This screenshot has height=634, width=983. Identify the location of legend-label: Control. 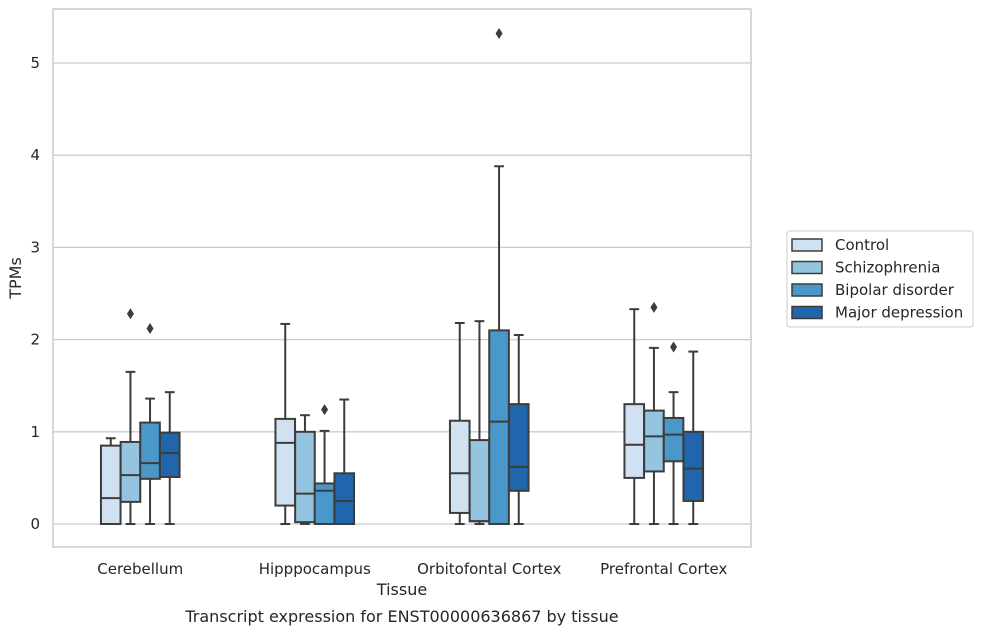
(862, 245).